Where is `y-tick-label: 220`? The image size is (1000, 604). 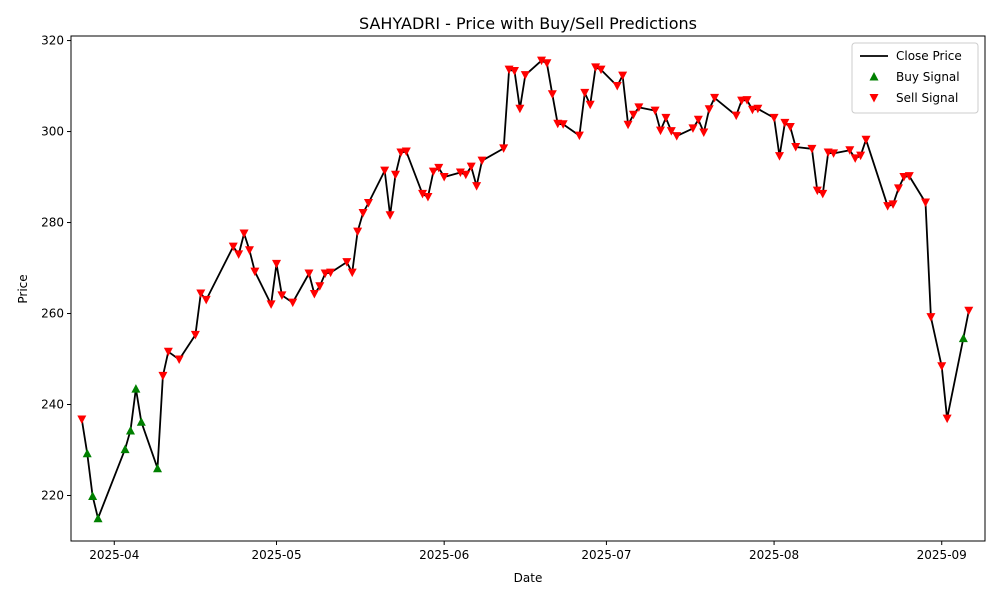
y-tick-label: 220 is located at coordinates (52, 496).